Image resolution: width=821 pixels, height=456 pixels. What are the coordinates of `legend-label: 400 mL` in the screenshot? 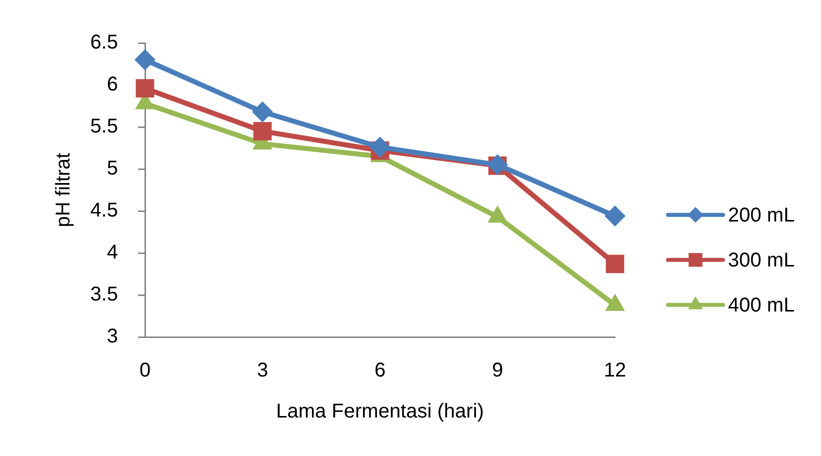 It's located at (761, 305).